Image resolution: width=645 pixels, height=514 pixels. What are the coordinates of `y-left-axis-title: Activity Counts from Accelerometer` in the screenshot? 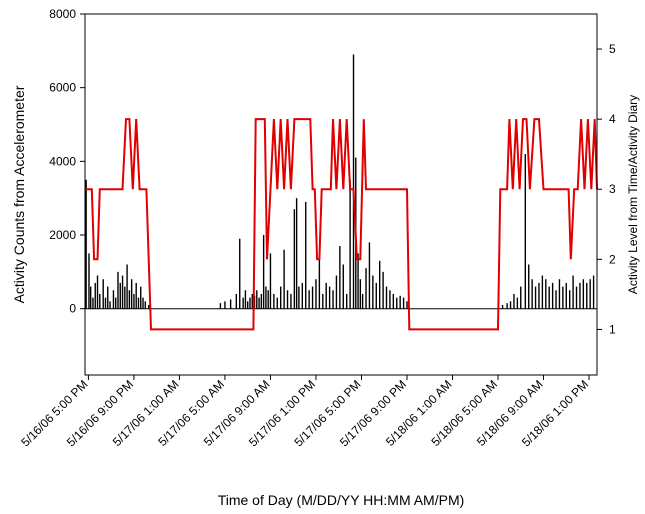 It's located at (19, 194).